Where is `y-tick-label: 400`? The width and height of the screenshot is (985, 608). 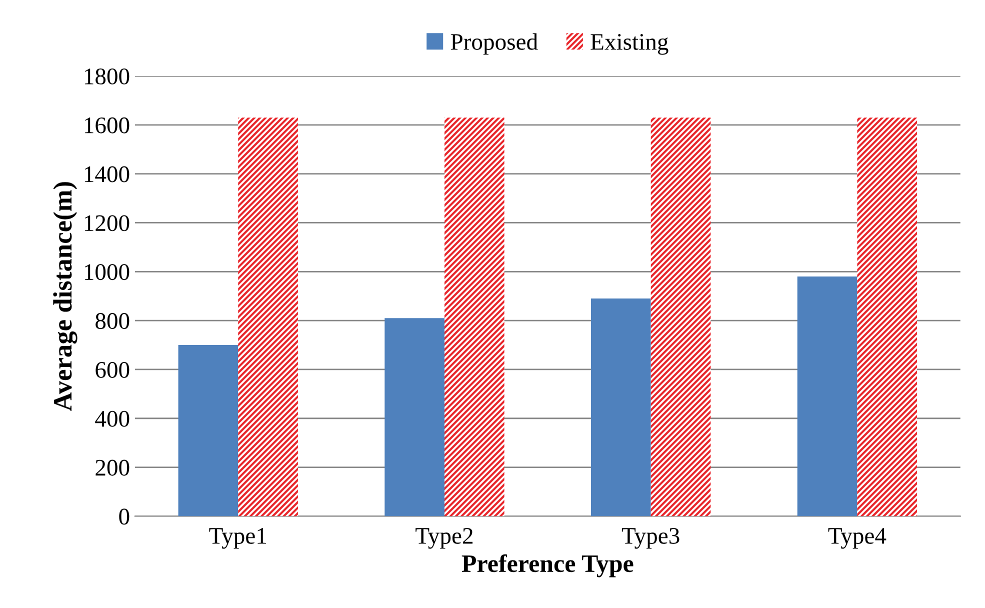
y-tick-label: 400 is located at coordinates (112, 418).